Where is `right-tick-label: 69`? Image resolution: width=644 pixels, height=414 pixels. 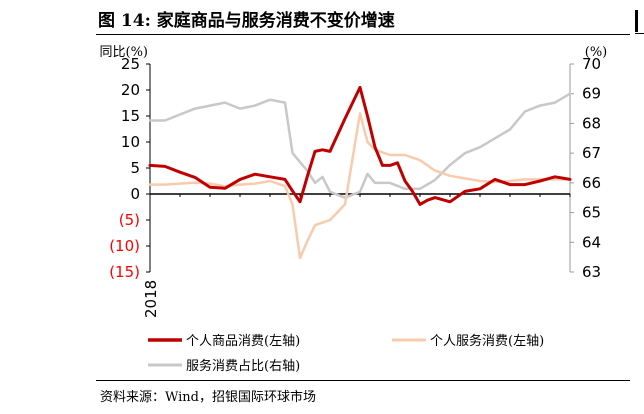 right-tick-label: 69 is located at coordinates (591, 94).